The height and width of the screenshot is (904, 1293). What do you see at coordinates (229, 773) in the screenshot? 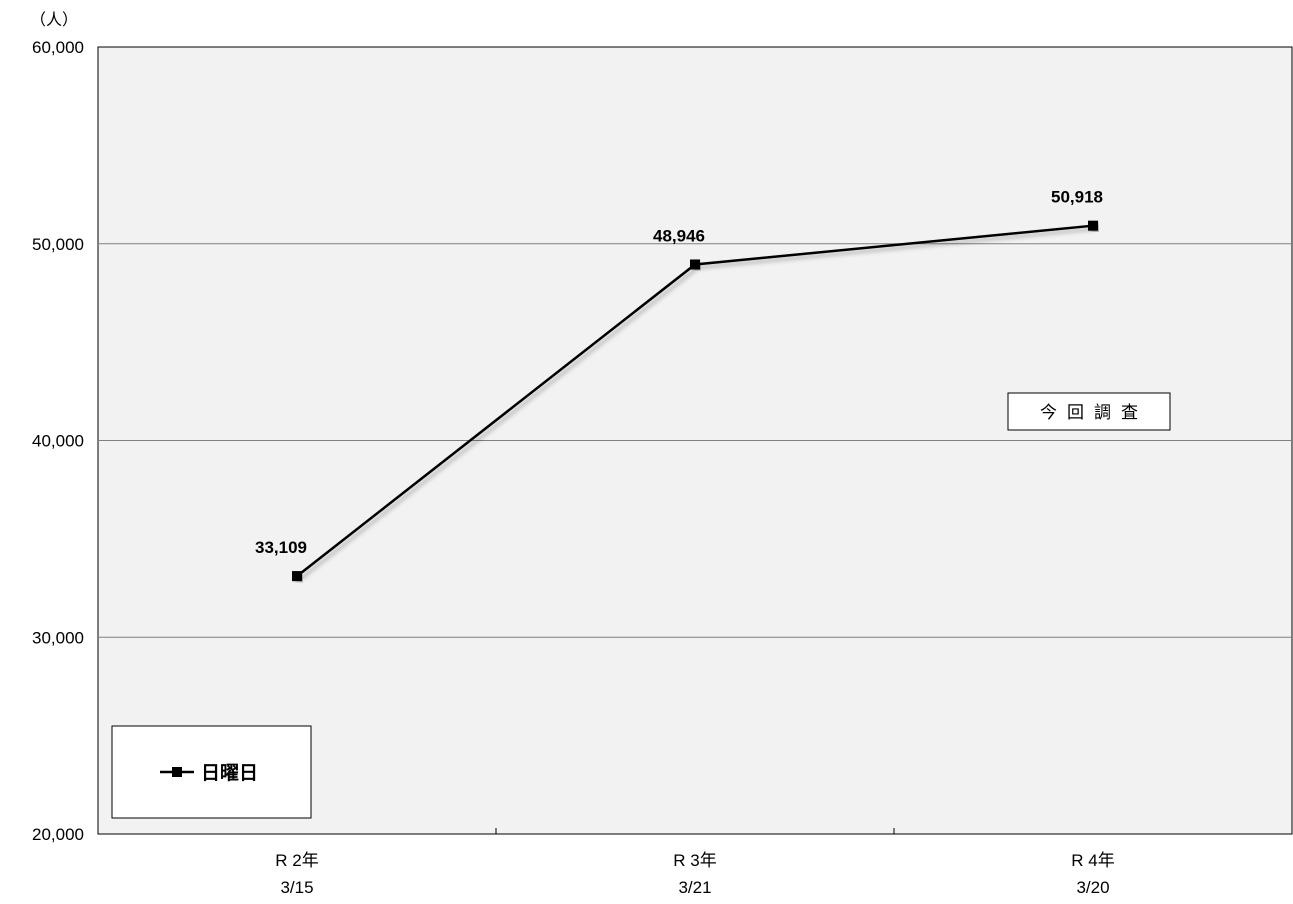
I see `legend-series-name: 日曜日` at bounding box center [229, 773].